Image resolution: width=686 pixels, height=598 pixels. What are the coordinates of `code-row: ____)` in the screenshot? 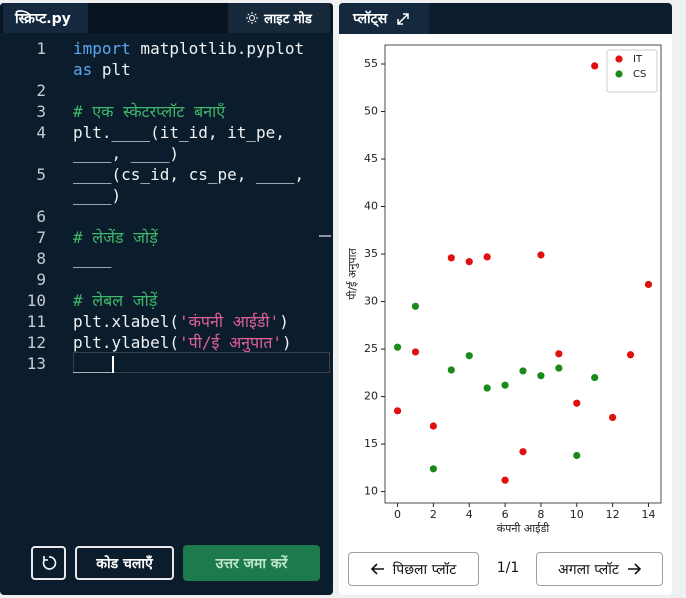 It's located at (166, 195).